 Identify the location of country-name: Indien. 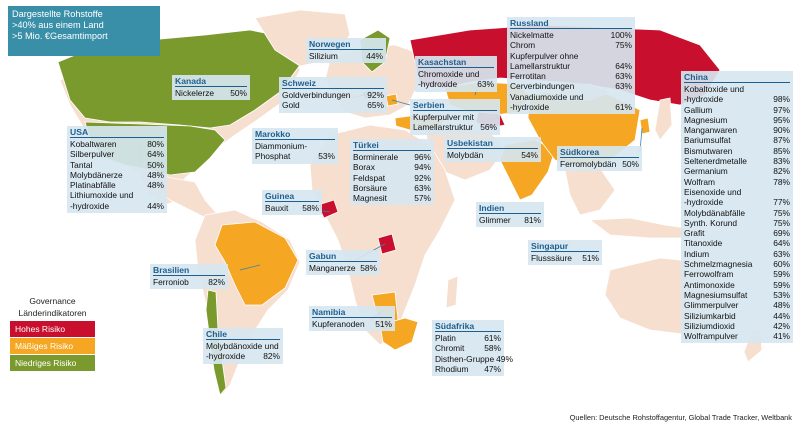
(510, 208).